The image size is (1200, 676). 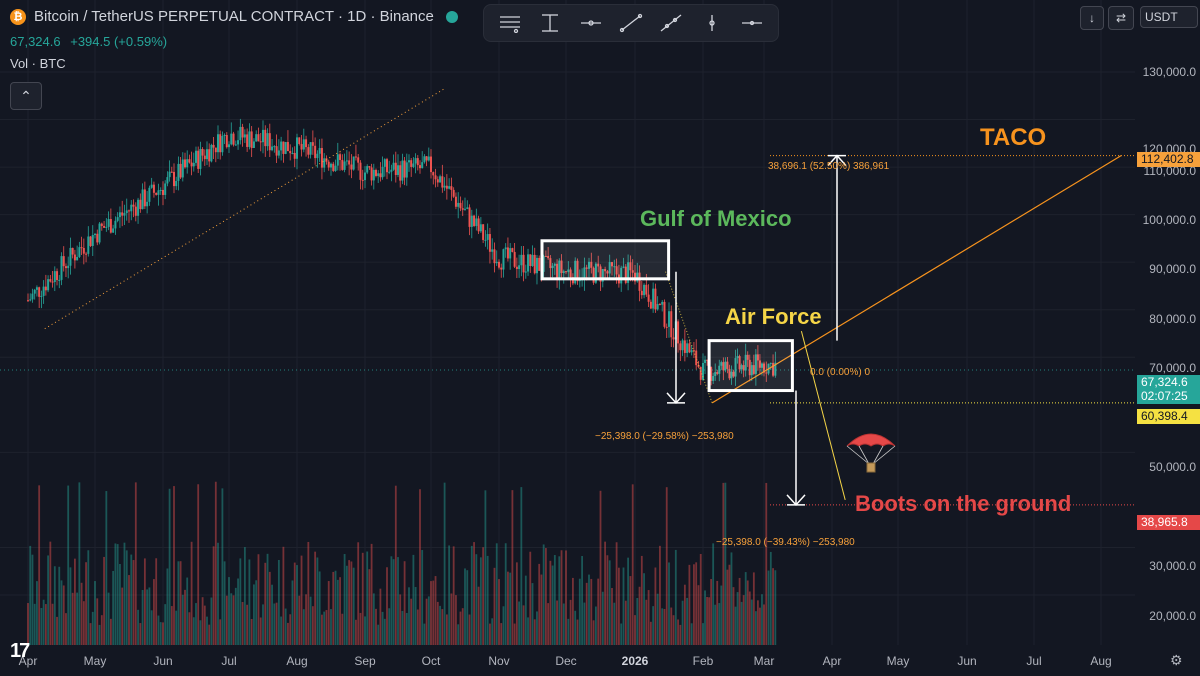 I want to click on measure-down1-label: −25,398.0 (−29.58%) −253,980, so click(x=664, y=436).